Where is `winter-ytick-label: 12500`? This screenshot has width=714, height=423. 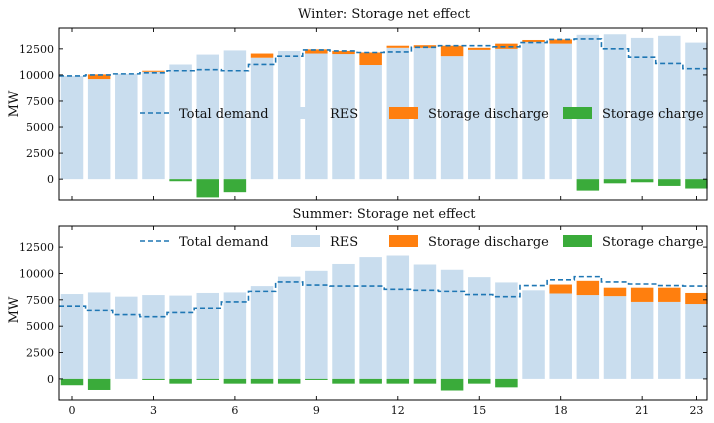 winter-ytick-label: 12500 is located at coordinates (36, 49).